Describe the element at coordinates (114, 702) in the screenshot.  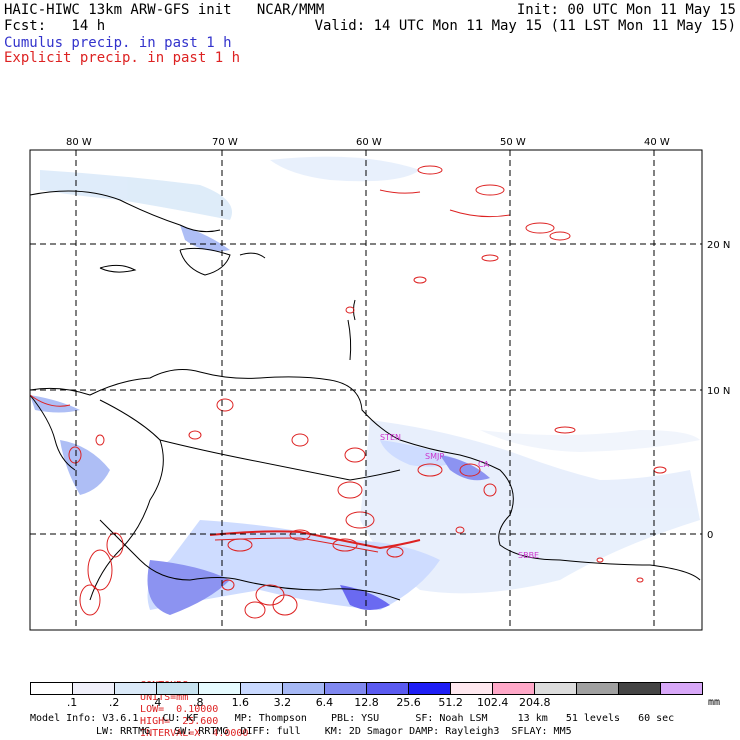
I see `colorbar-tick-label: .2` at that location.